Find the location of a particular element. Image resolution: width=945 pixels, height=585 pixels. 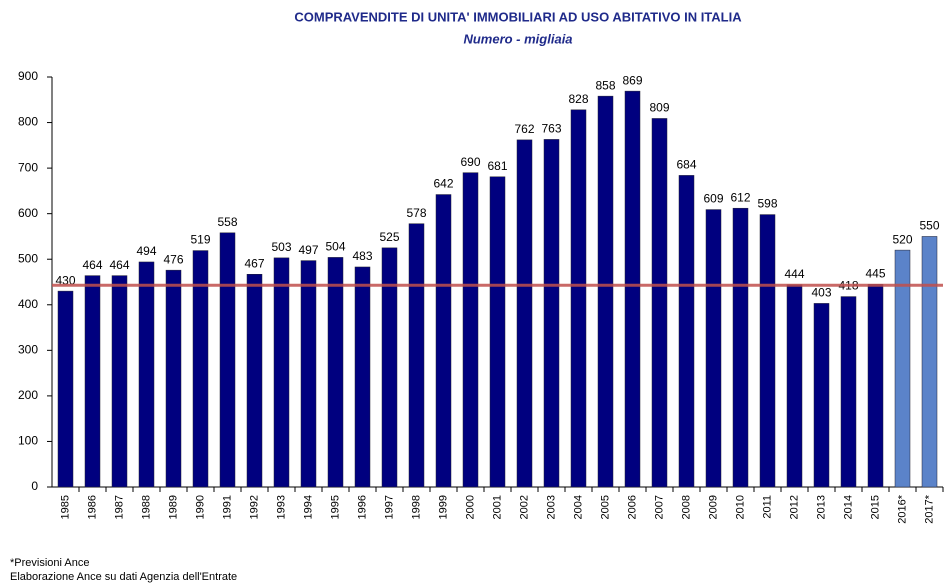

data-label: 445 is located at coordinates (875, 273).